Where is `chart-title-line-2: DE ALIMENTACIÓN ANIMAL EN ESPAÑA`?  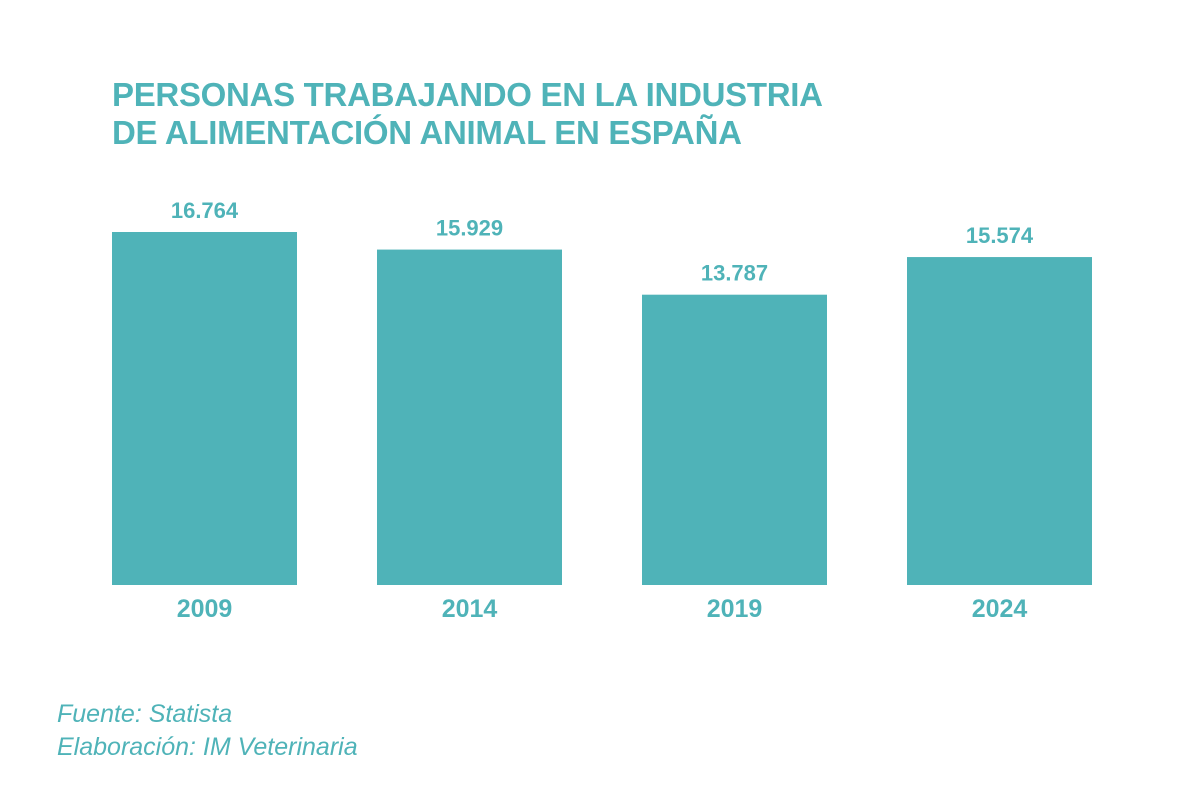 chart-title-line-2: DE ALIMENTACIÓN ANIMAL EN ESPAÑA is located at coordinates (427, 132).